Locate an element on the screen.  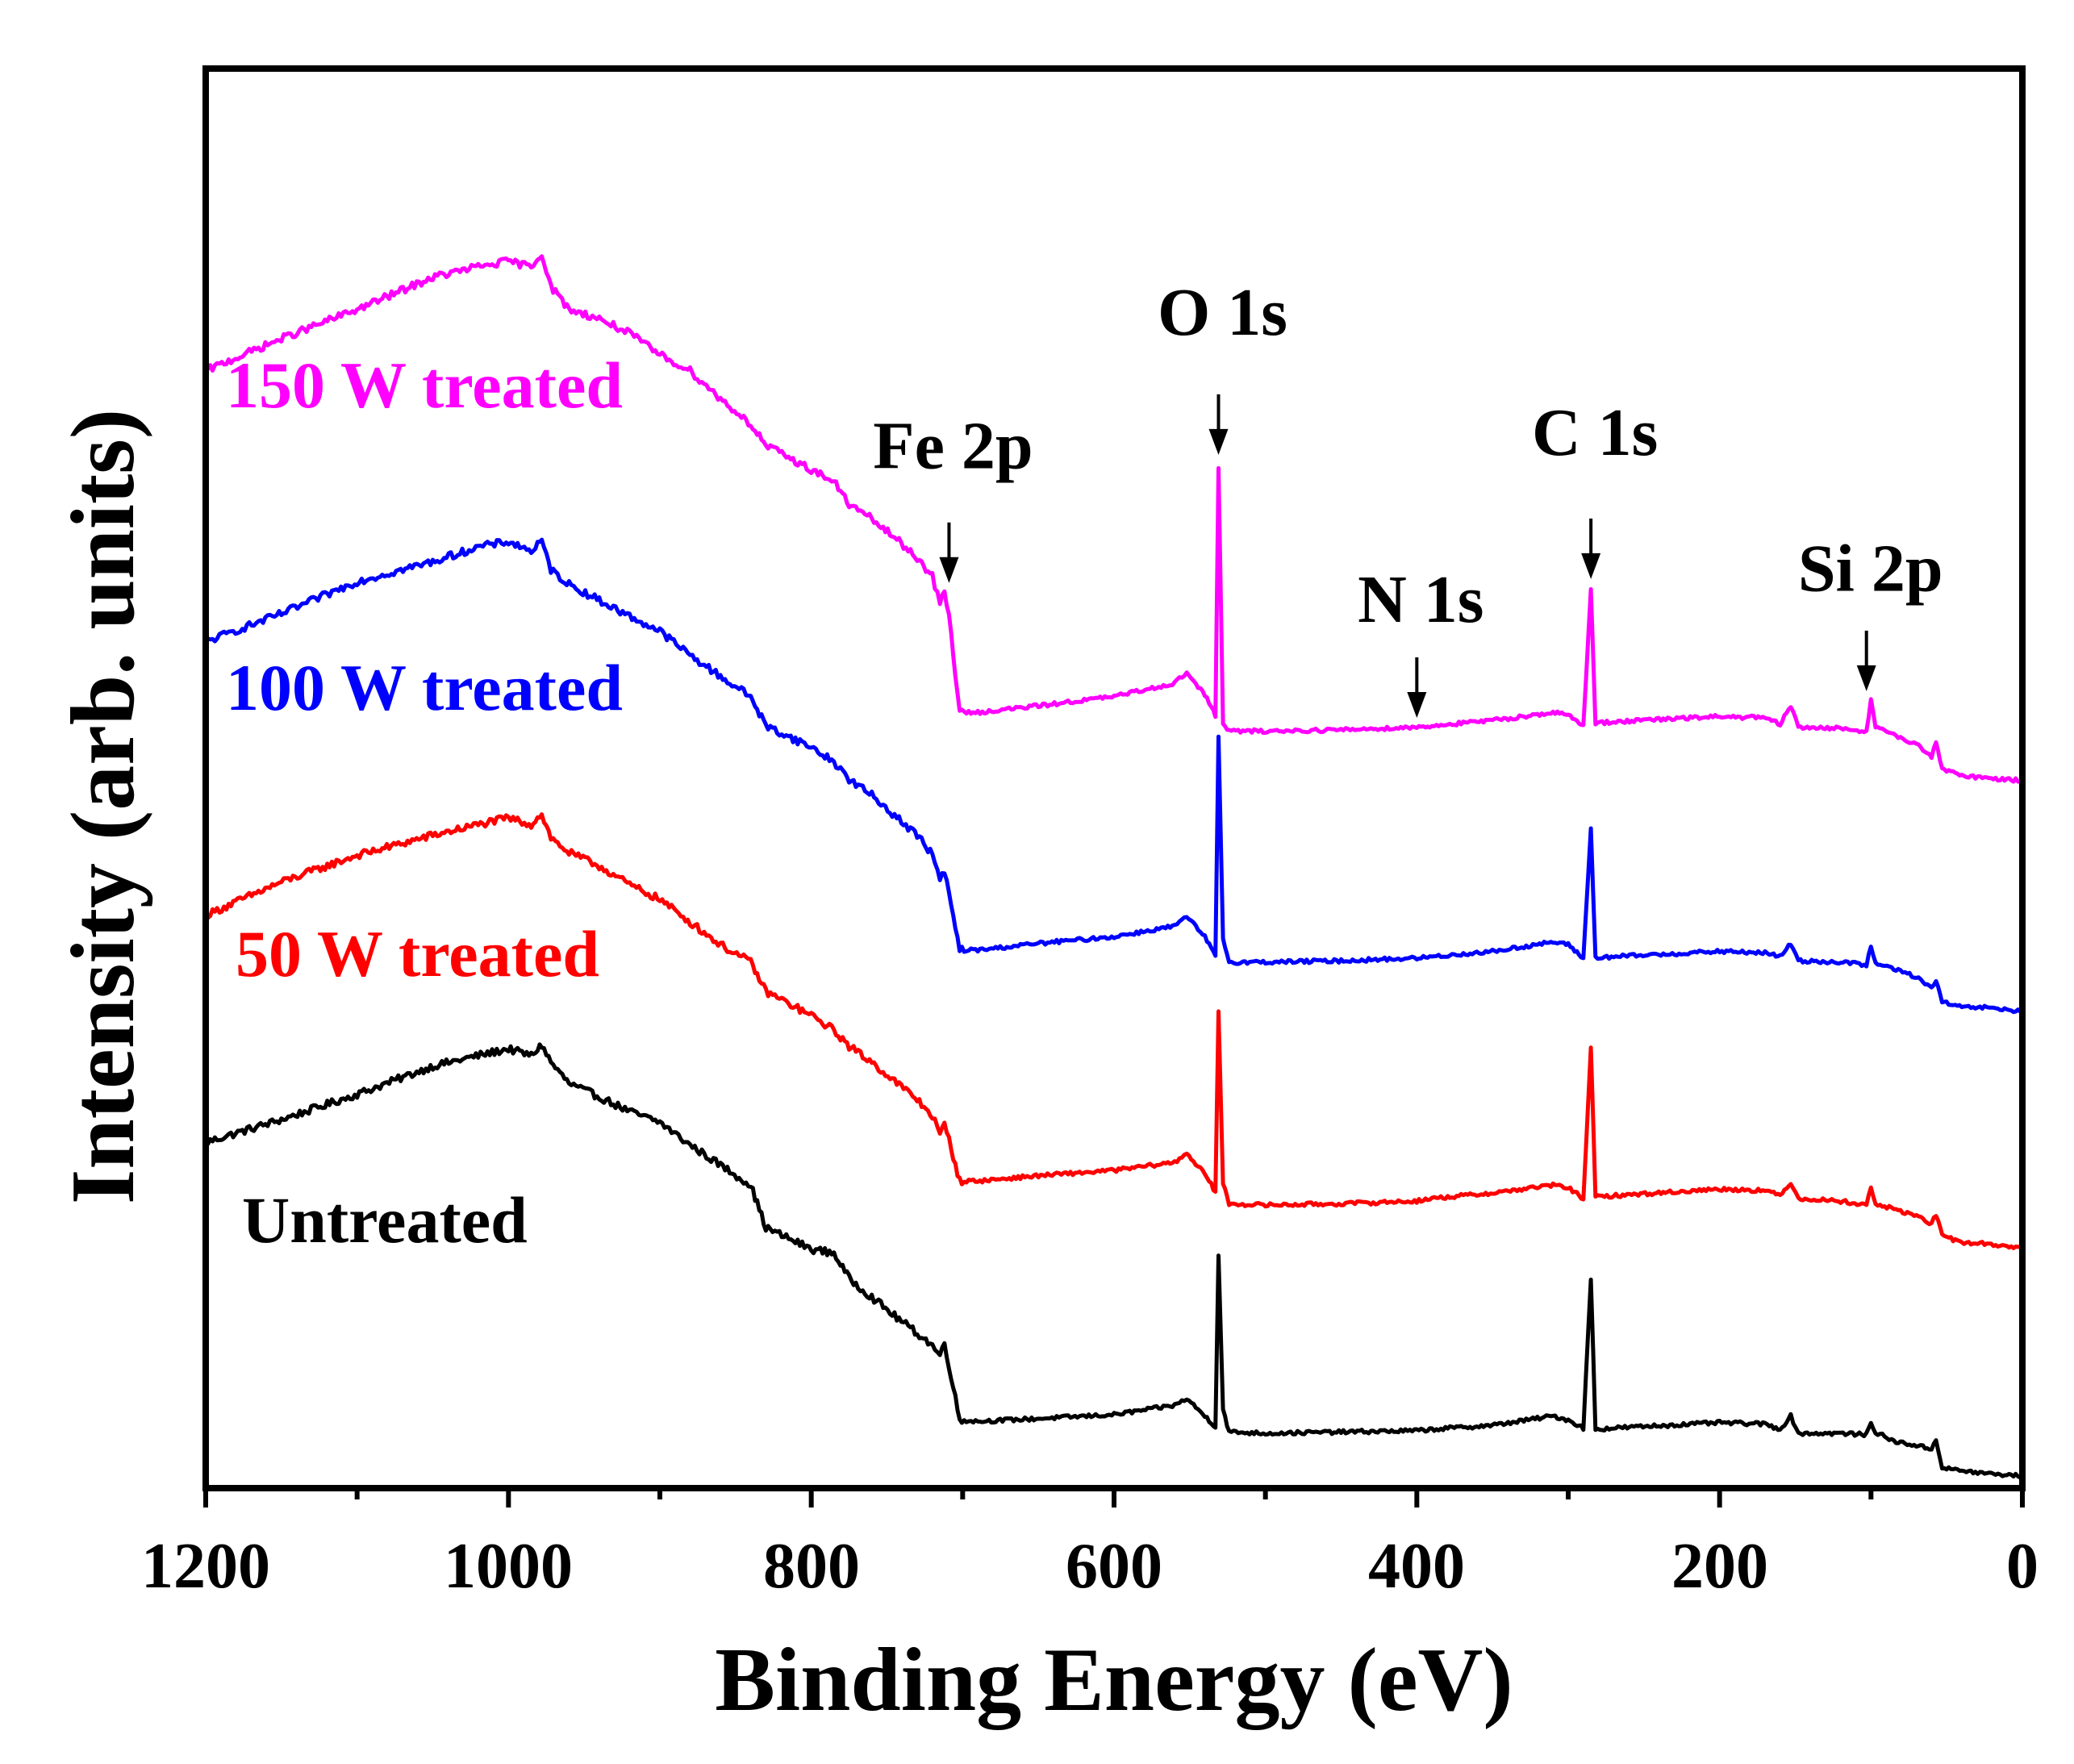
peak-label-fe-2p: Fe 2p is located at coordinates (953, 446).